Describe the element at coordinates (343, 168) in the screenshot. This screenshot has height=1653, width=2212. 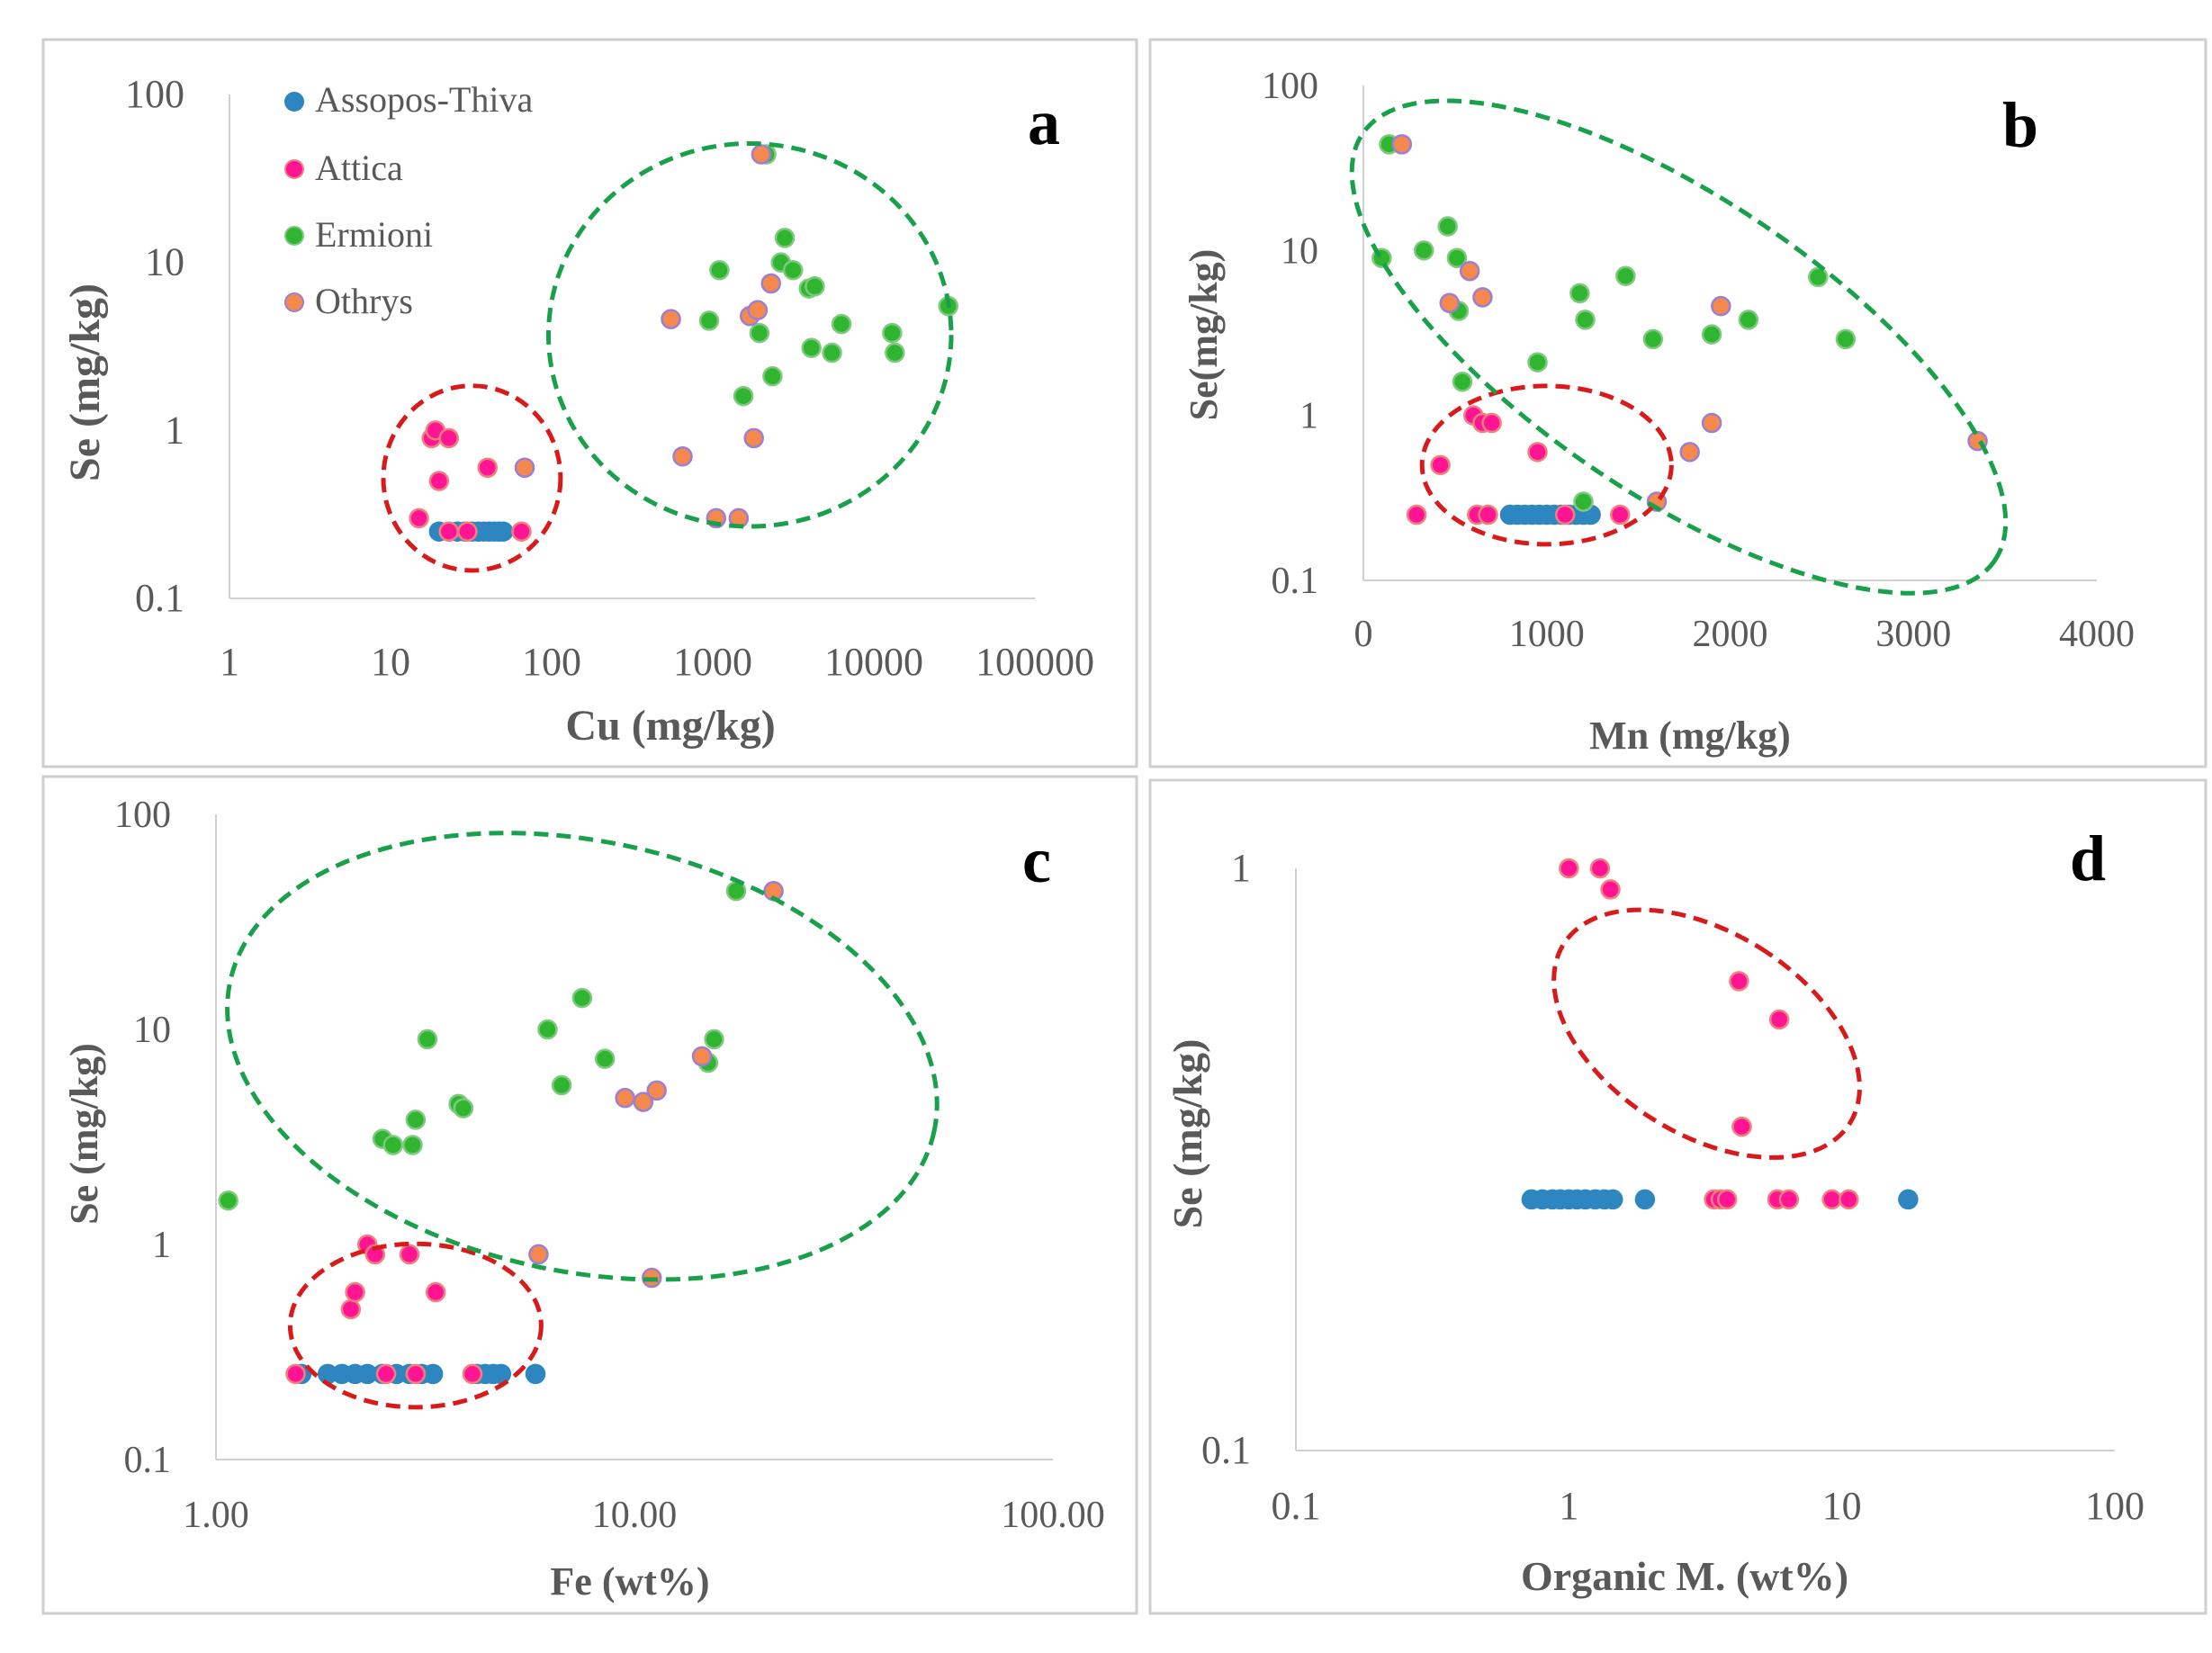
I see `legend-item: Attica` at that location.